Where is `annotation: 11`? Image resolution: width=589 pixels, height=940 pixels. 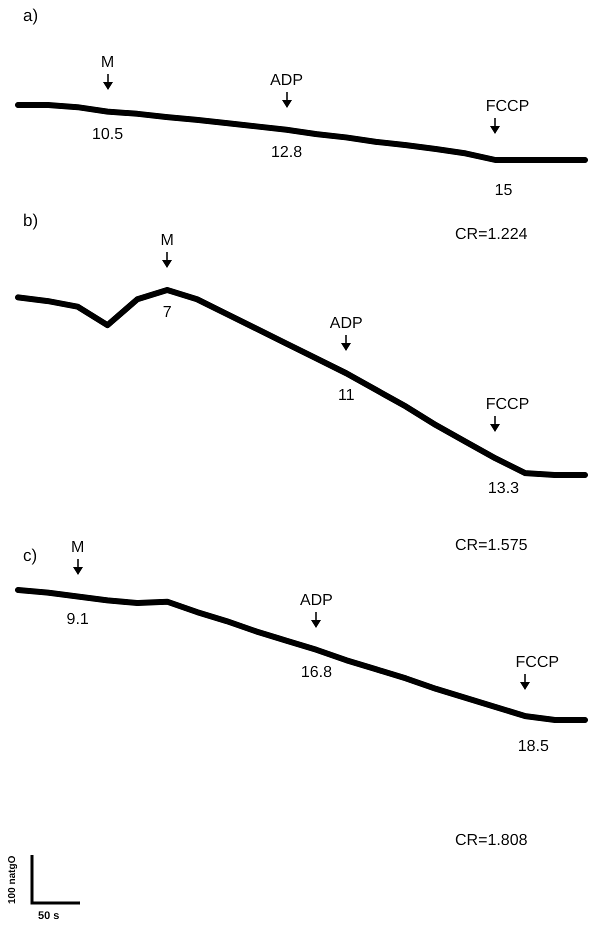
annotation: 11 is located at coordinates (346, 396).